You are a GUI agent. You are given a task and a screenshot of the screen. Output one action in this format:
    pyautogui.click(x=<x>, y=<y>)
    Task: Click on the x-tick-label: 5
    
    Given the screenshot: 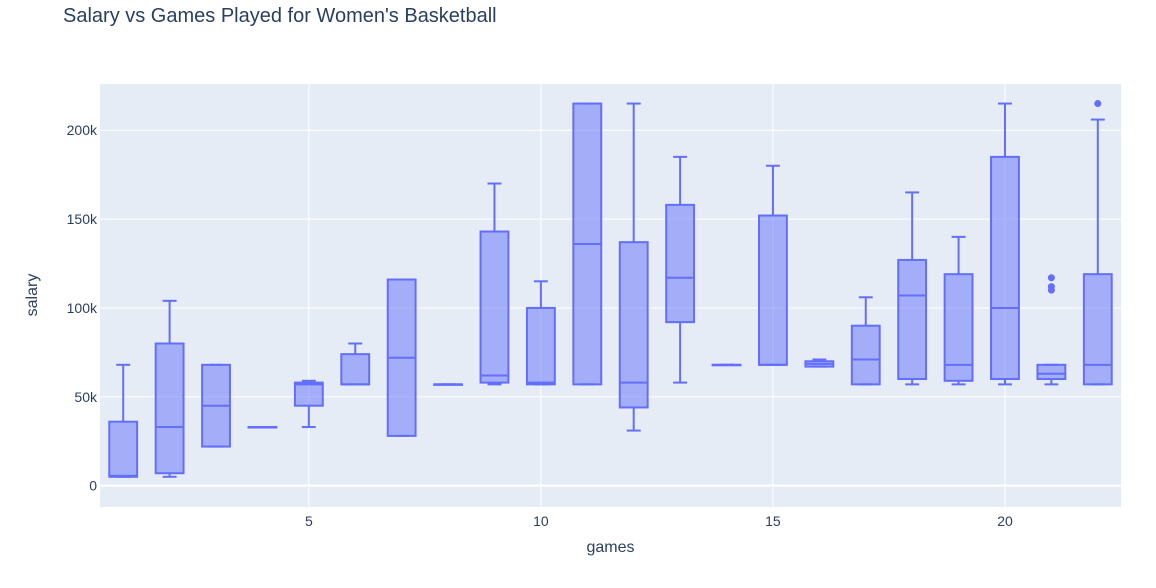 What is the action you would take?
    pyautogui.click(x=309, y=521)
    